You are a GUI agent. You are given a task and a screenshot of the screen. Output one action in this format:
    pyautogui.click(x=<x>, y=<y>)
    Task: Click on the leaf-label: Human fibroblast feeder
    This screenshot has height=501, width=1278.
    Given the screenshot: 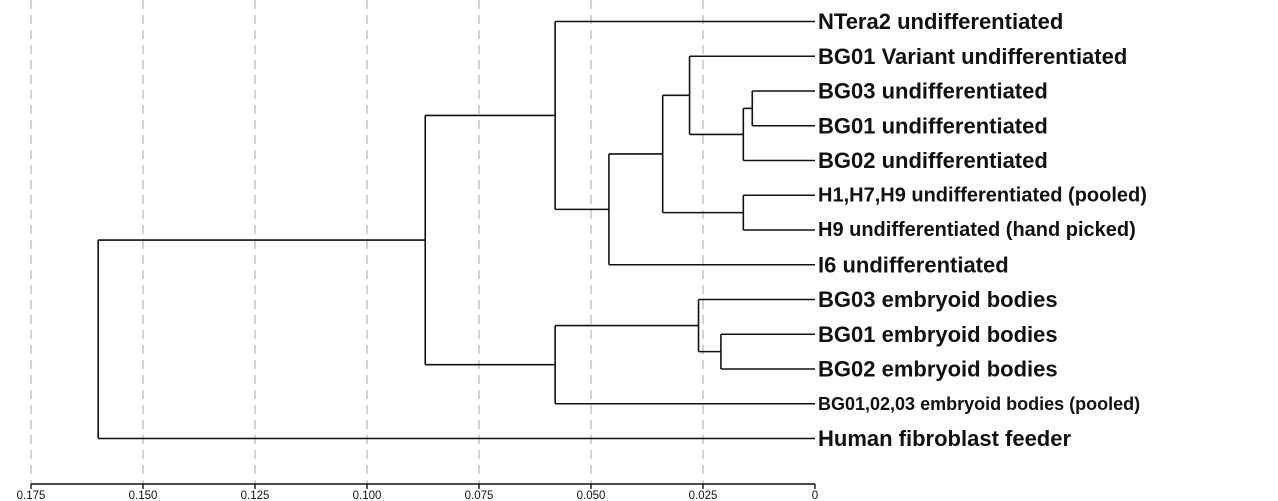 What is the action you would take?
    pyautogui.click(x=944, y=438)
    